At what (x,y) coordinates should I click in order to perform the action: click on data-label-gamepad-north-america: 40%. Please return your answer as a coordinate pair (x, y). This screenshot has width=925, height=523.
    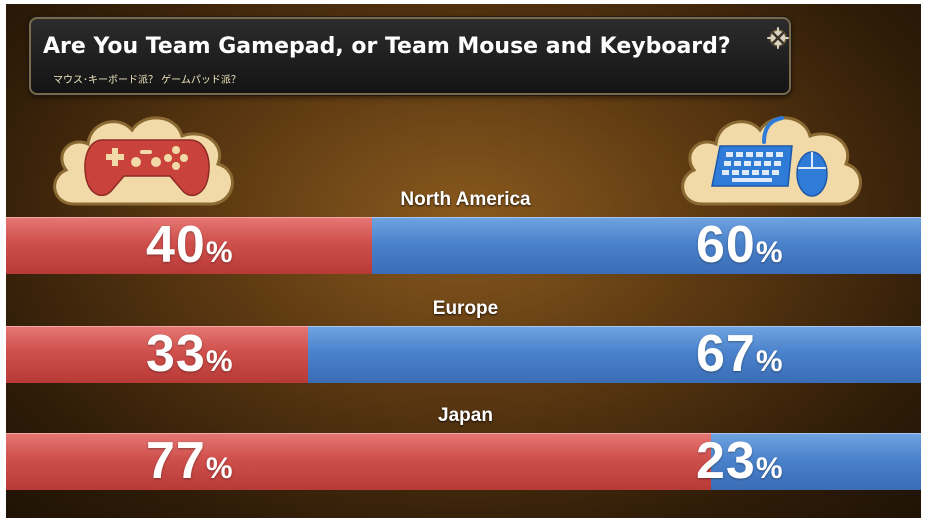
    Looking at the image, I should click on (189, 245).